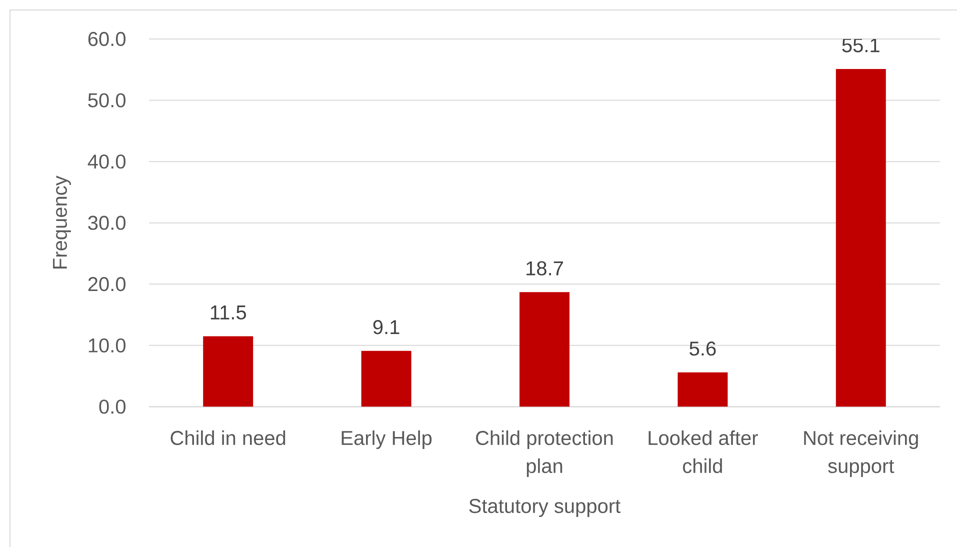 The image size is (957, 547). What do you see at coordinates (544, 508) in the screenshot?
I see `x-axis-title: Statutory support` at bounding box center [544, 508].